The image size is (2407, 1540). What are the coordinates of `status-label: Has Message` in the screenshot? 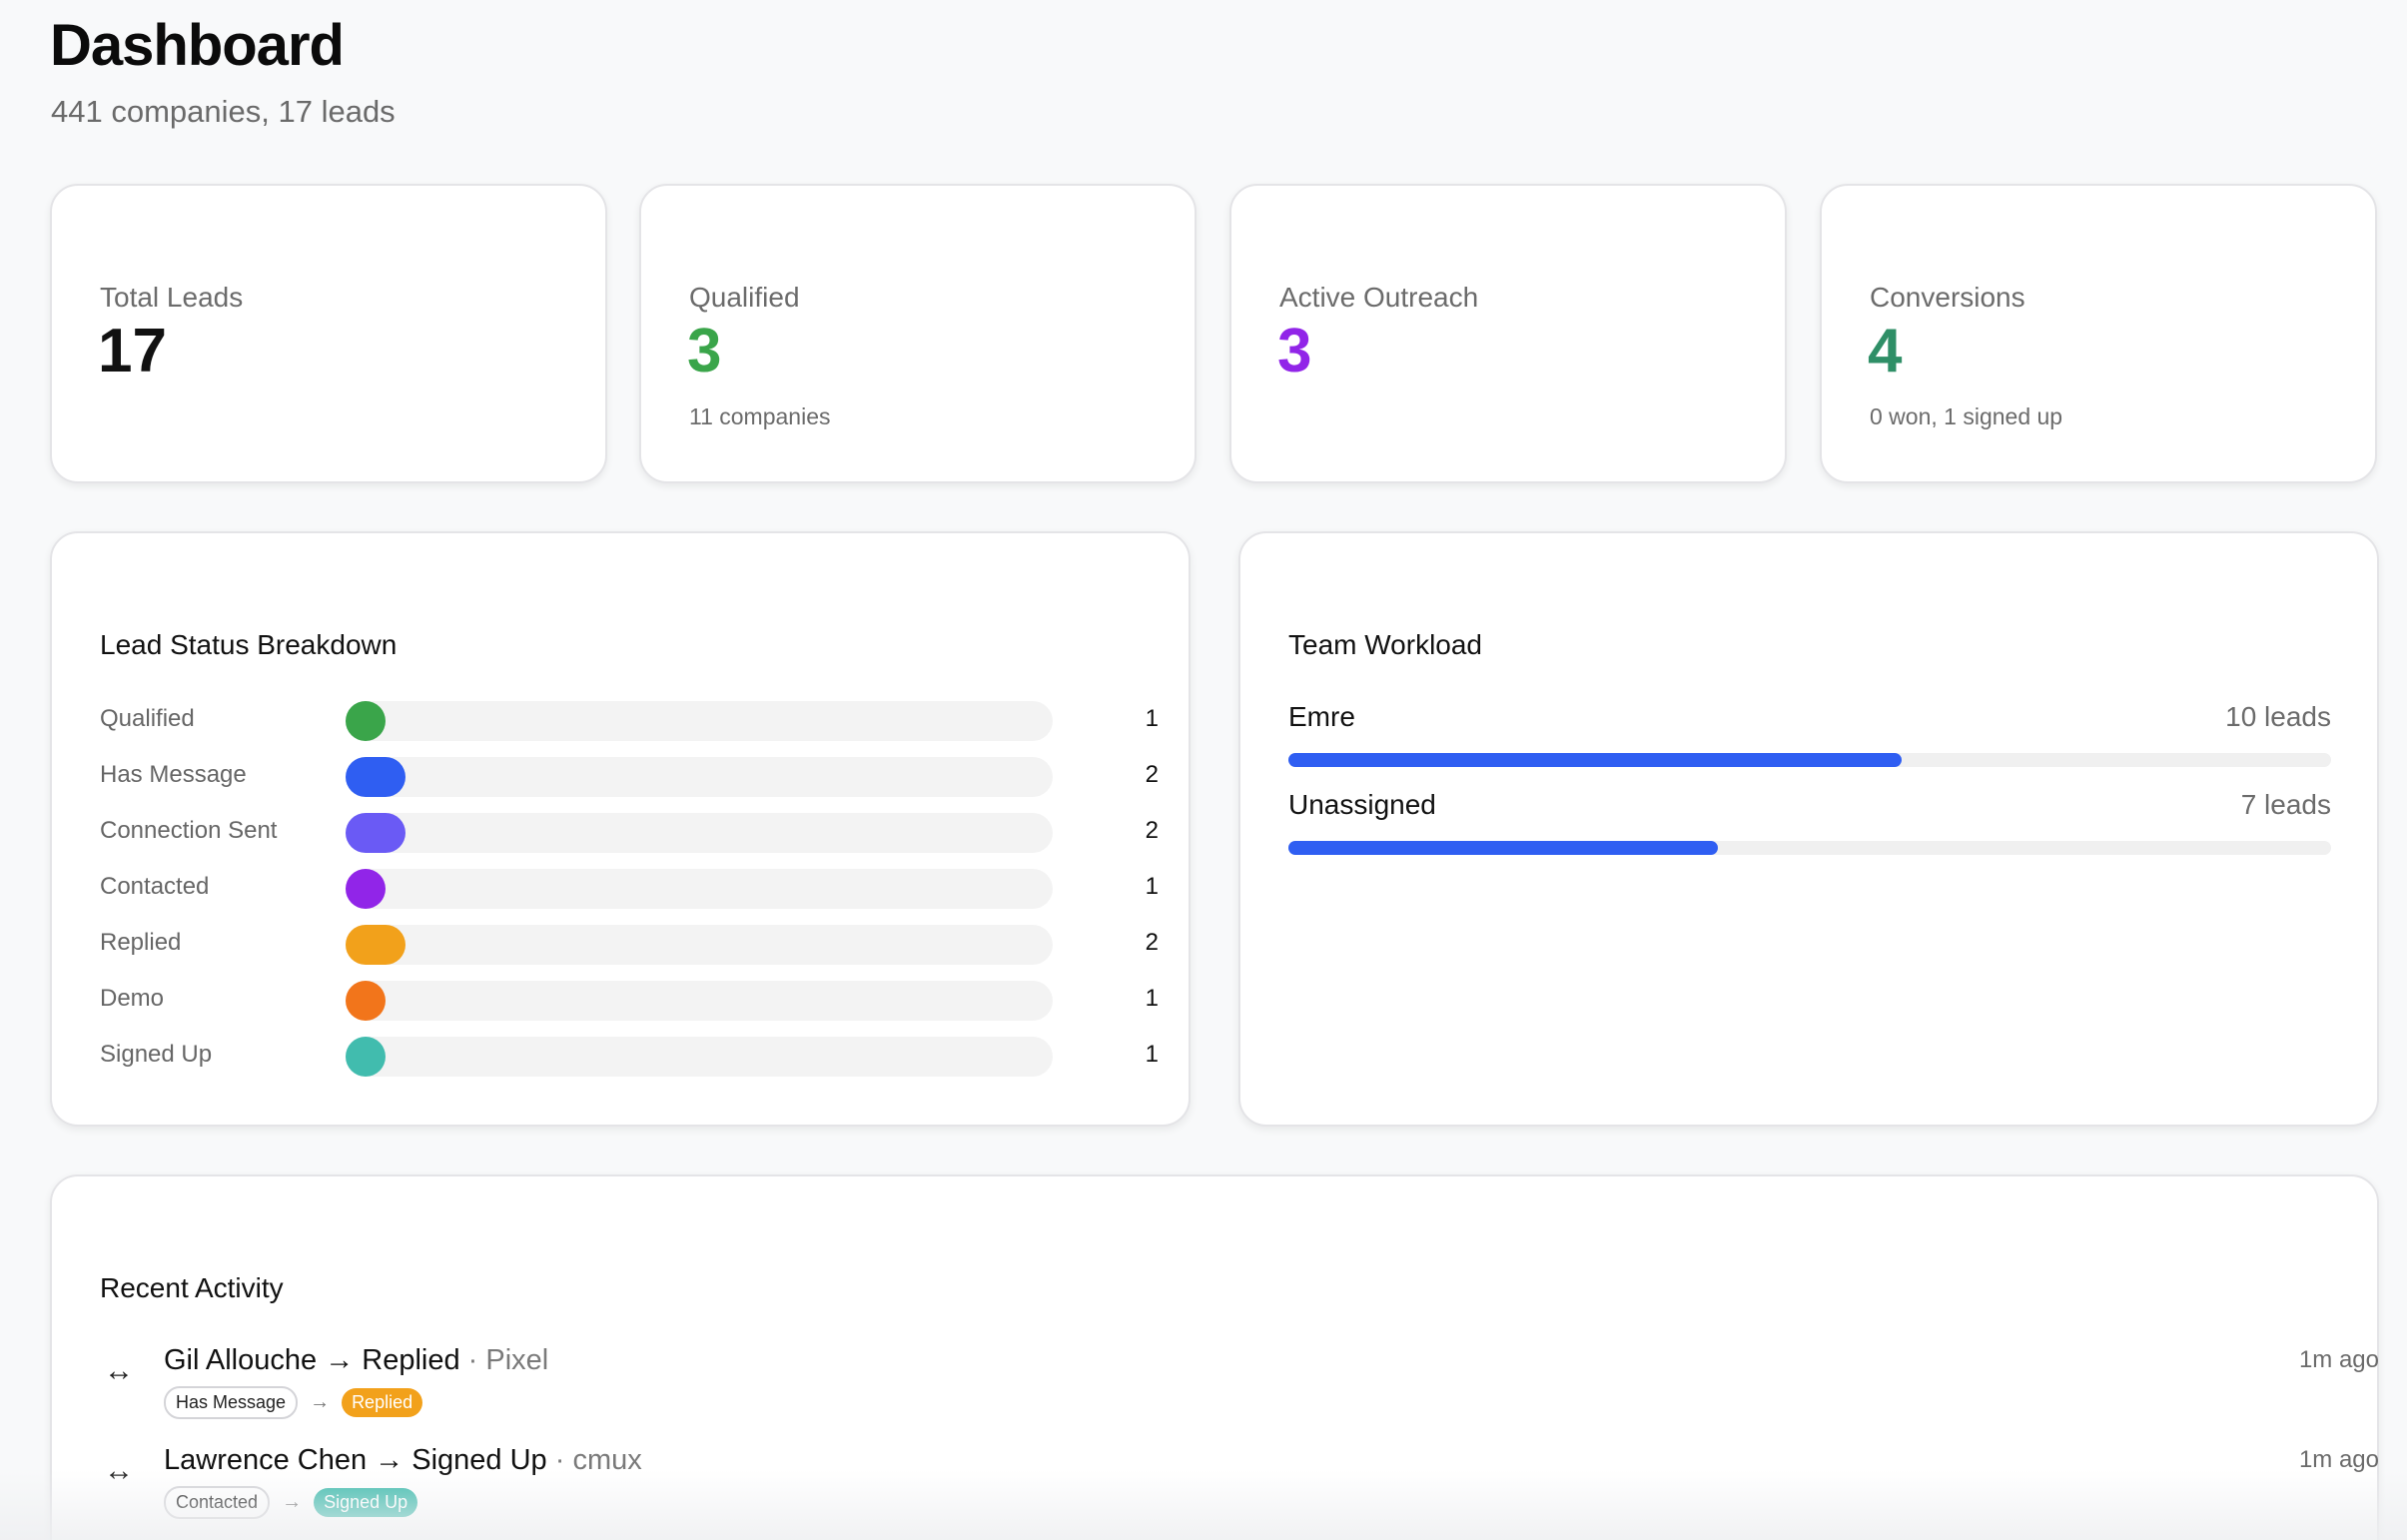 It's located at (173, 775).